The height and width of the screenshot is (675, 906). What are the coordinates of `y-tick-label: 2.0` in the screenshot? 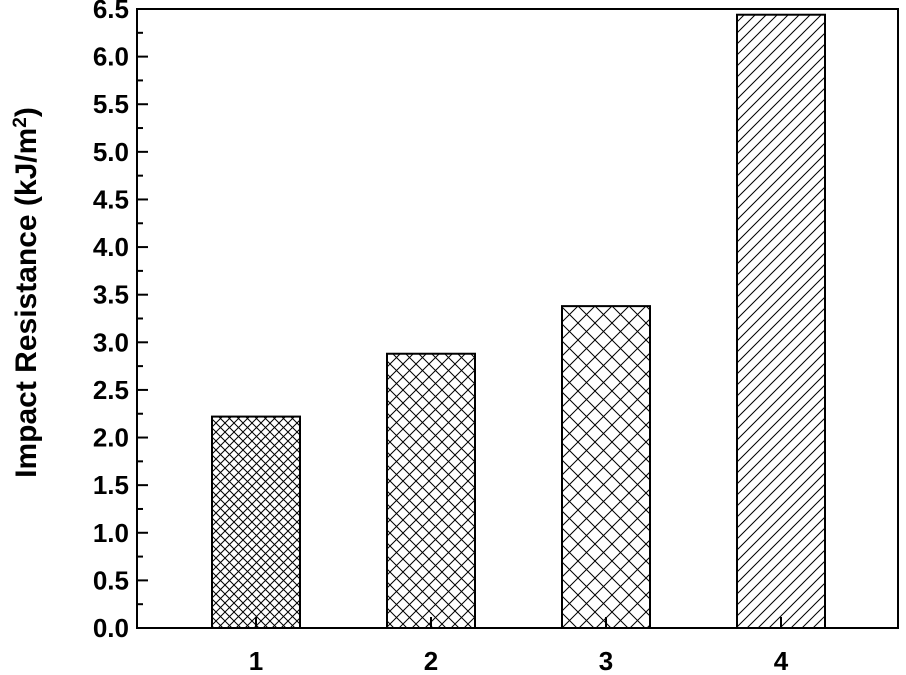 It's located at (111, 438).